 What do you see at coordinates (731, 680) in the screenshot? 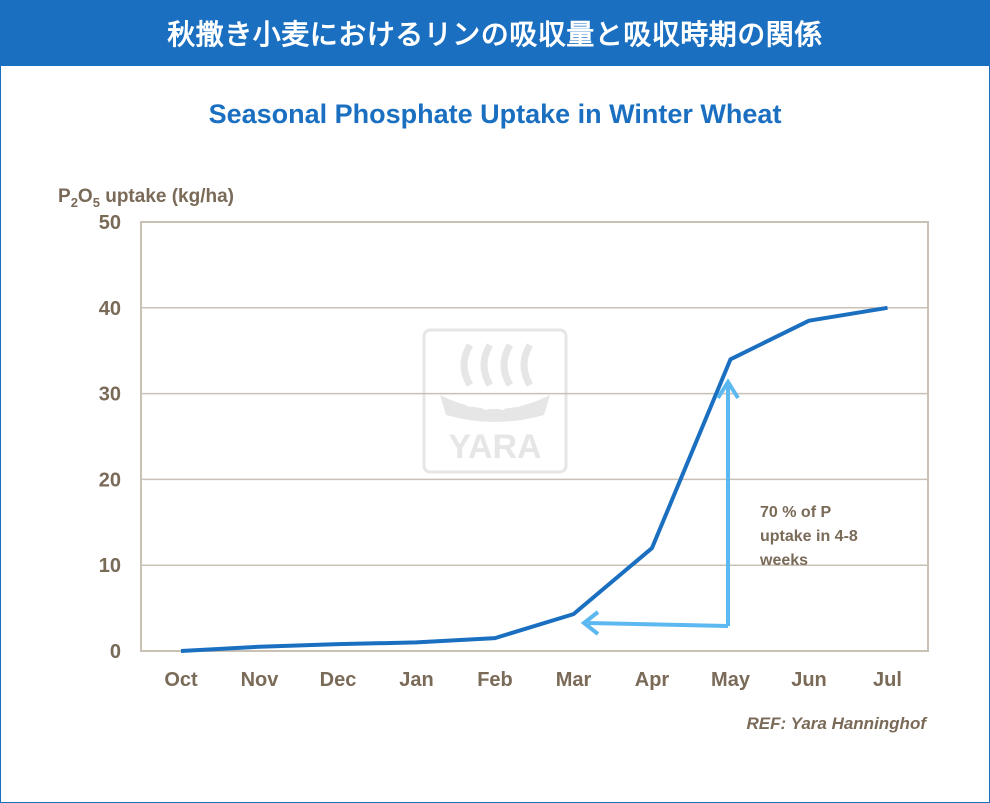
I see `x-tick-label: May` at bounding box center [731, 680].